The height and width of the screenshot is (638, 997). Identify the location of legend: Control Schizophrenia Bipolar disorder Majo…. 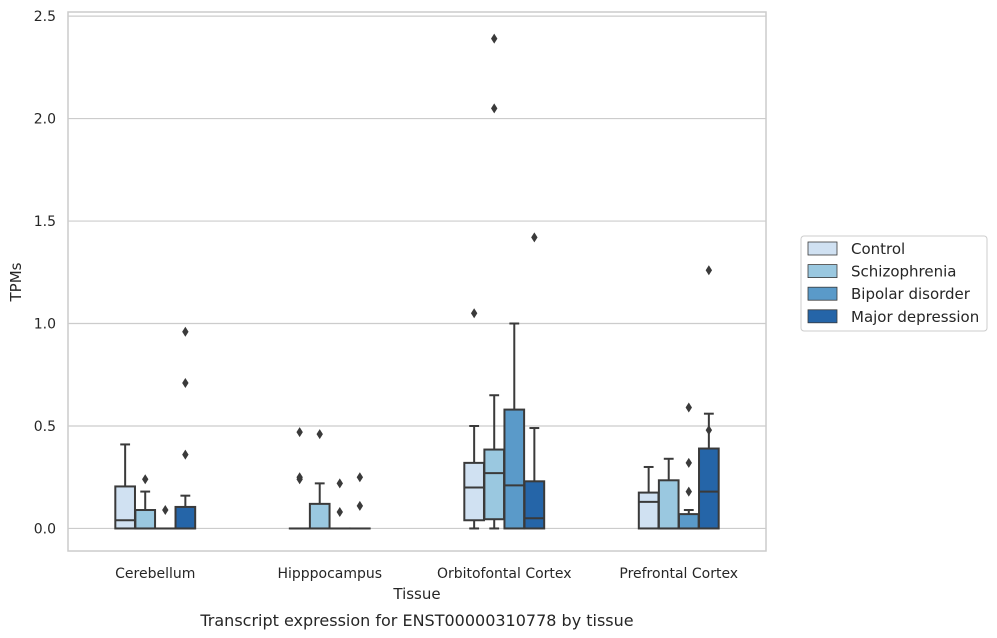
(894, 283).